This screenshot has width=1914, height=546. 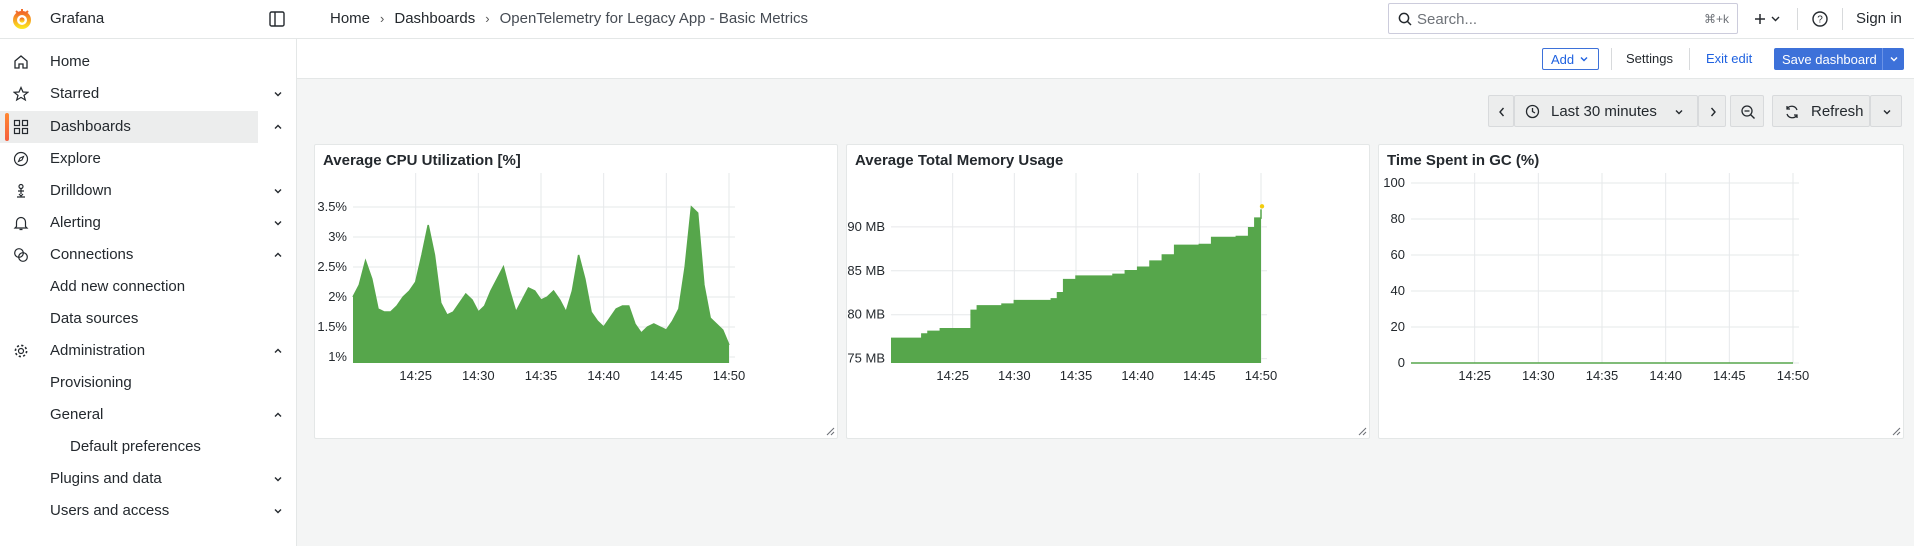 What do you see at coordinates (148, 94) in the screenshot?
I see `sidebar-item-starred: Starred` at bounding box center [148, 94].